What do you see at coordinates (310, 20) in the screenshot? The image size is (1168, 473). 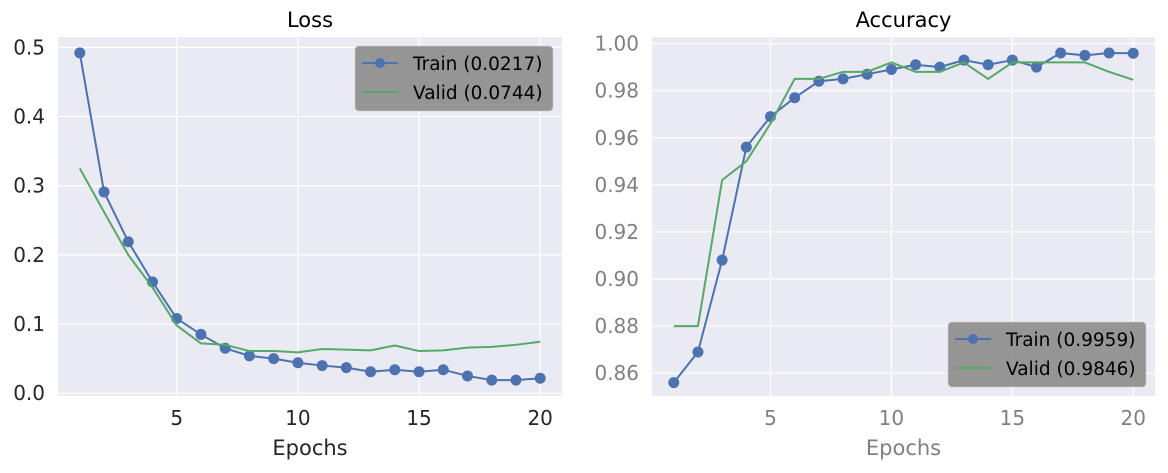 I see `chart-title: Loss` at bounding box center [310, 20].